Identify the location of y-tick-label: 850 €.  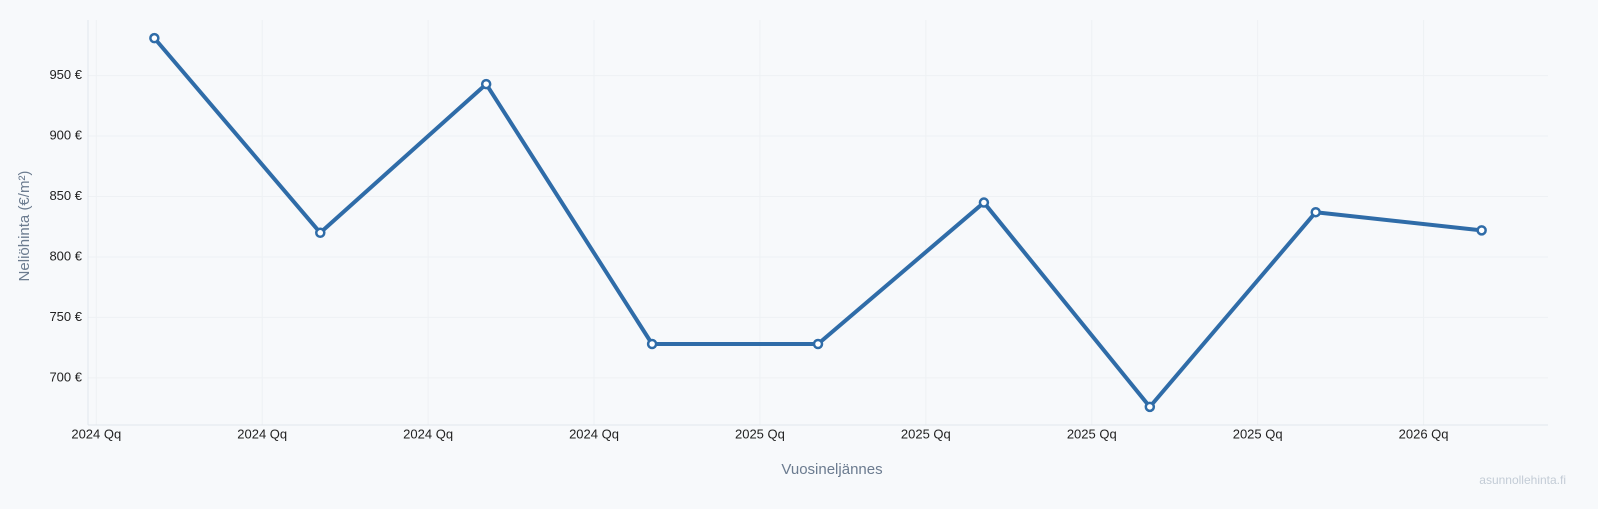
(65, 195).